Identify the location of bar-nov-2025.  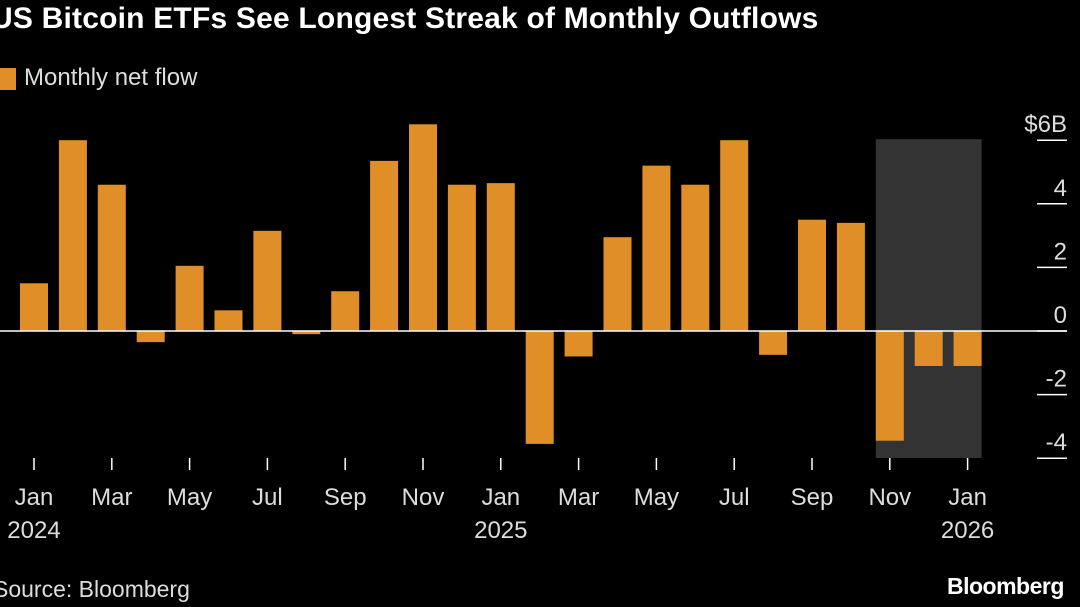
(889, 386).